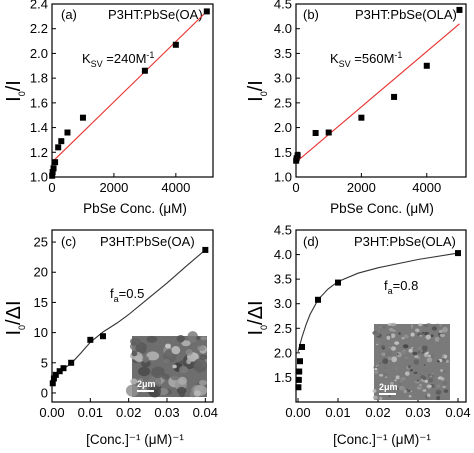 The height and width of the screenshot is (453, 474). Describe the element at coordinates (390, 291) in the screenshot. I see `annotation-sub: a` at that location.